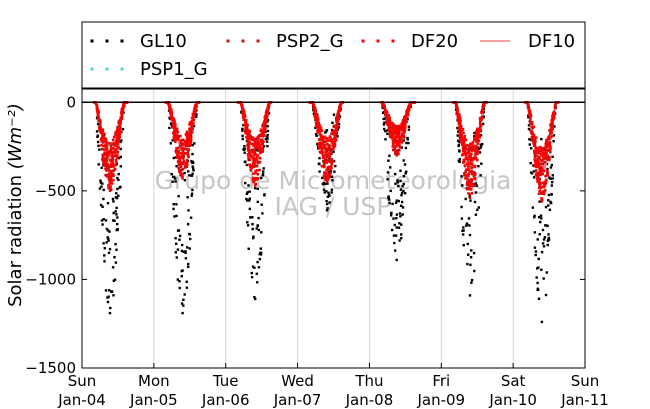 This screenshot has height=409, width=650. What do you see at coordinates (440, 400) in the screenshot?
I see `x-tick-date: Jan-09` at bounding box center [440, 400].